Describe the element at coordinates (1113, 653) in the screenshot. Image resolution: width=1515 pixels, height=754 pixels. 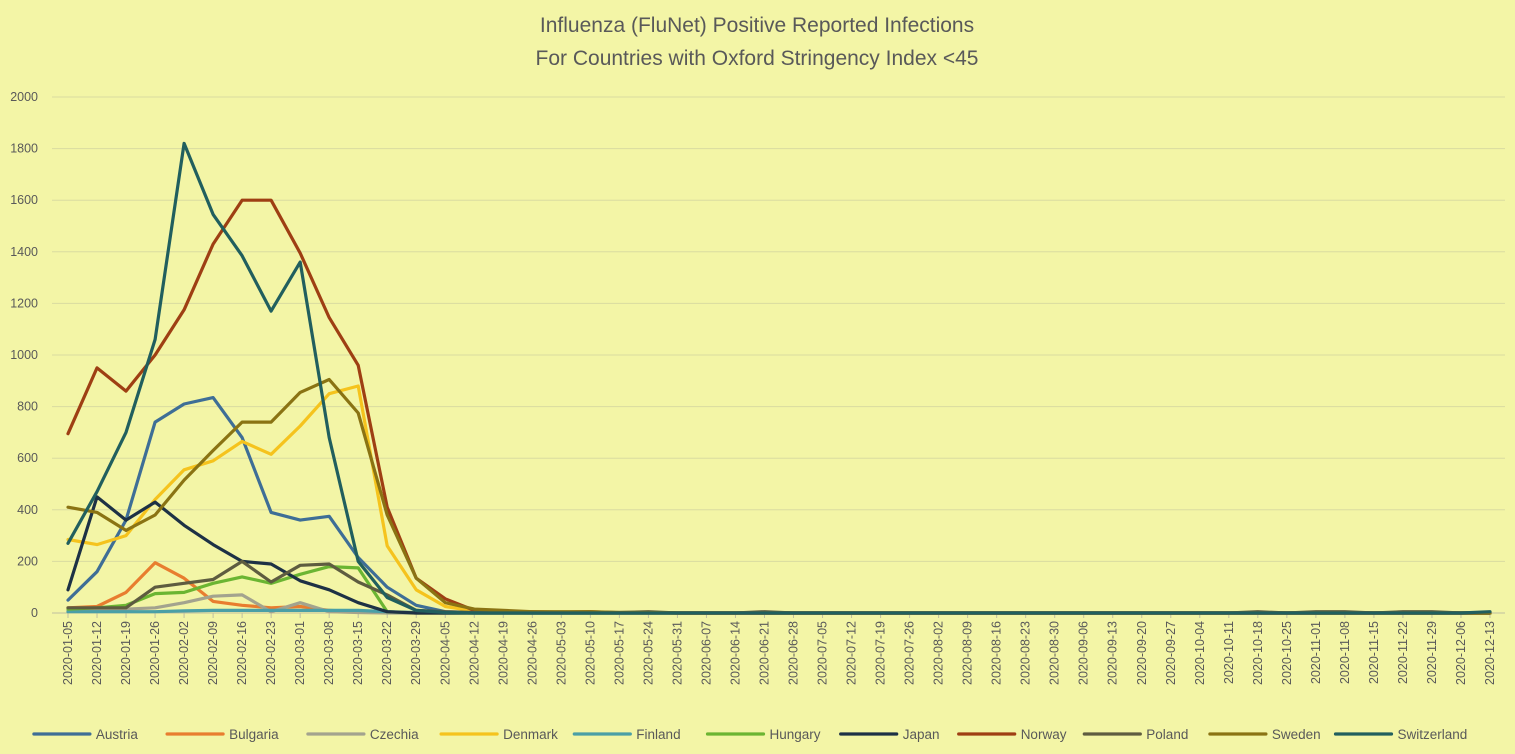
I see `x-tick-label: 2020-09-13` at that location.